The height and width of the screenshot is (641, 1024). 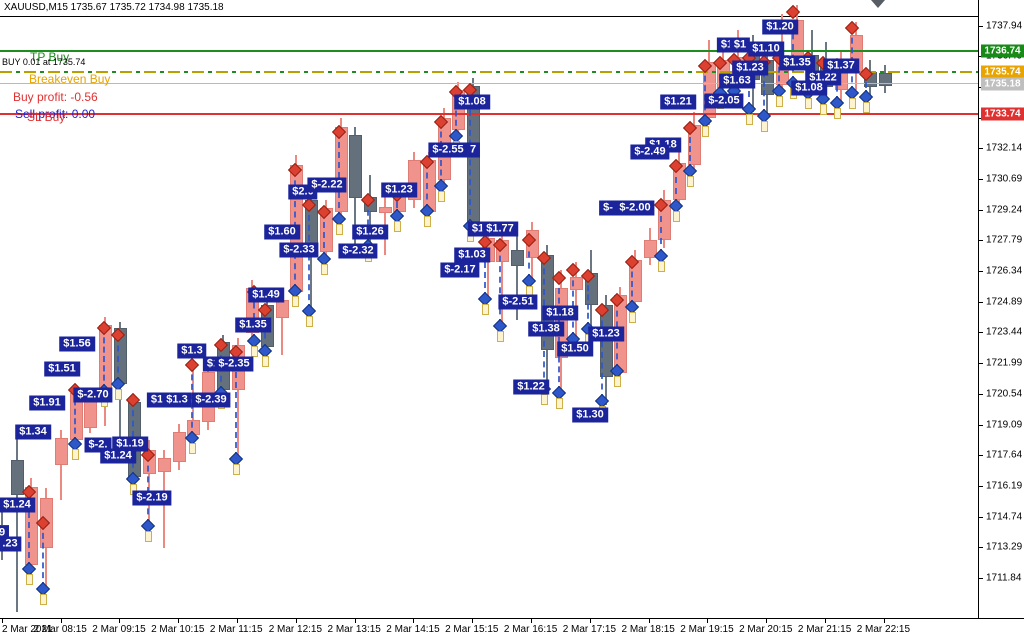 I want to click on tp-buy-line, so click(x=489, y=50).